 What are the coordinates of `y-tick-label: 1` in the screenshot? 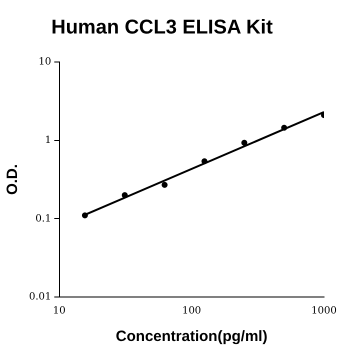 It's located at (48, 140).